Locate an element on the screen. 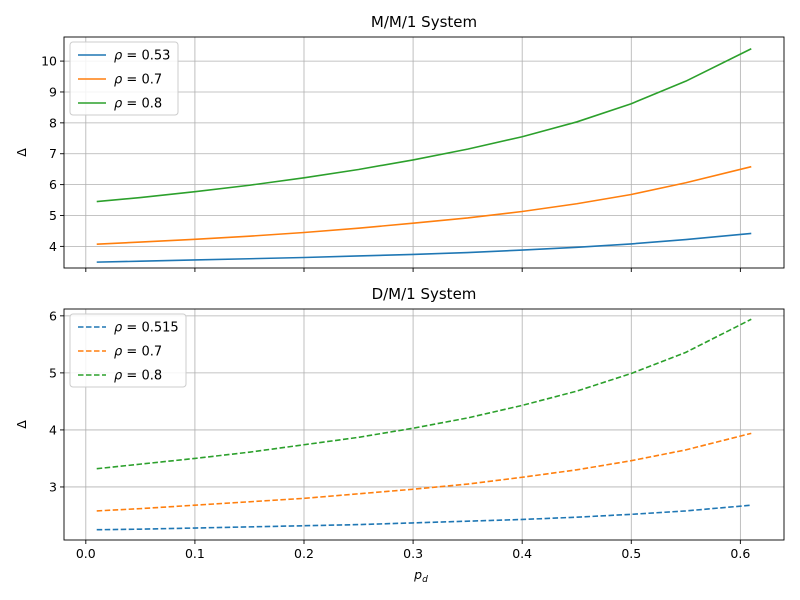 The width and height of the screenshot is (800, 600). y-tick-label: 8 is located at coordinates (53, 122).